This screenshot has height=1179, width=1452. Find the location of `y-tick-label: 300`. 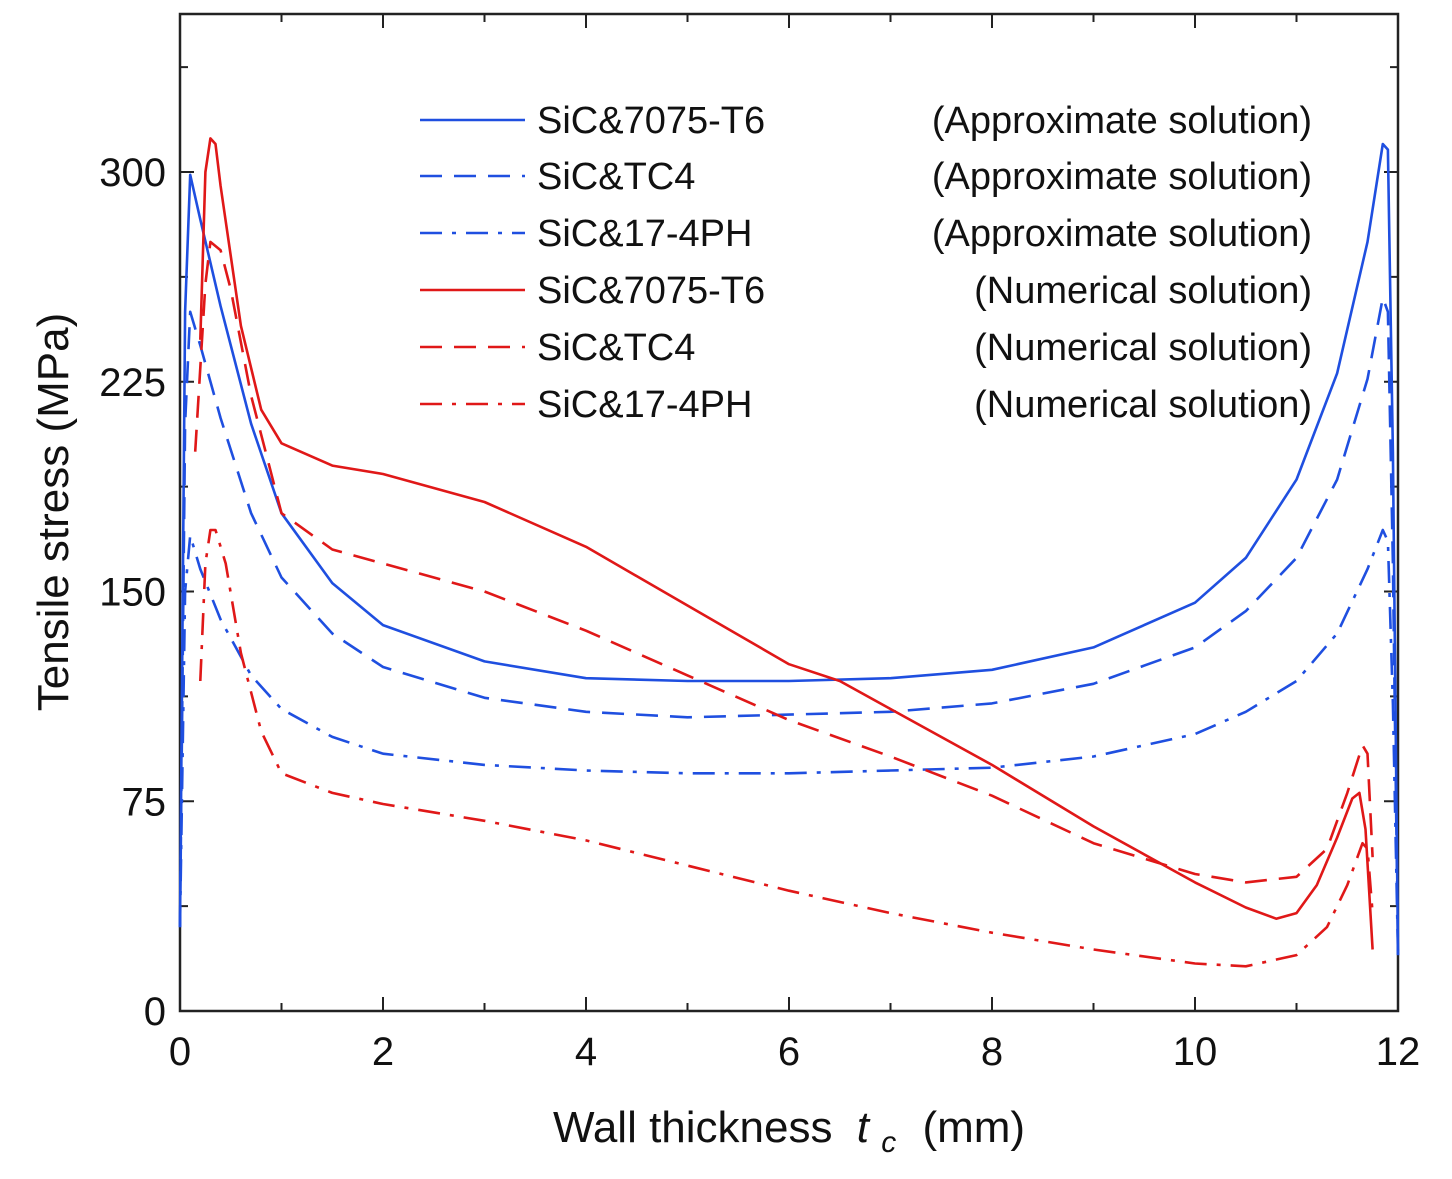

y-tick-label: 300 is located at coordinates (132, 173).